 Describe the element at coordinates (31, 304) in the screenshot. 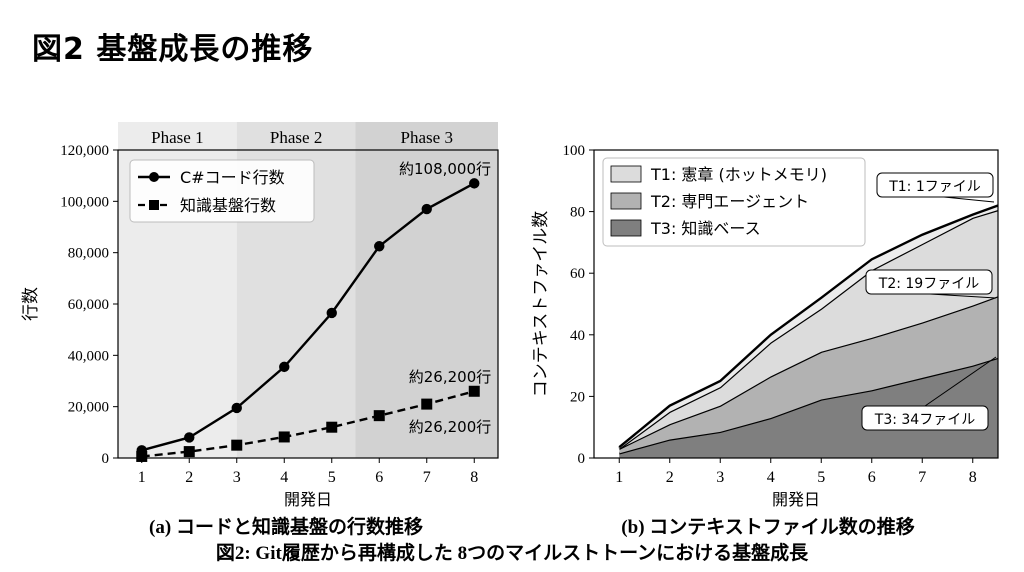

I see `y-axis-label-a: 行数` at that location.